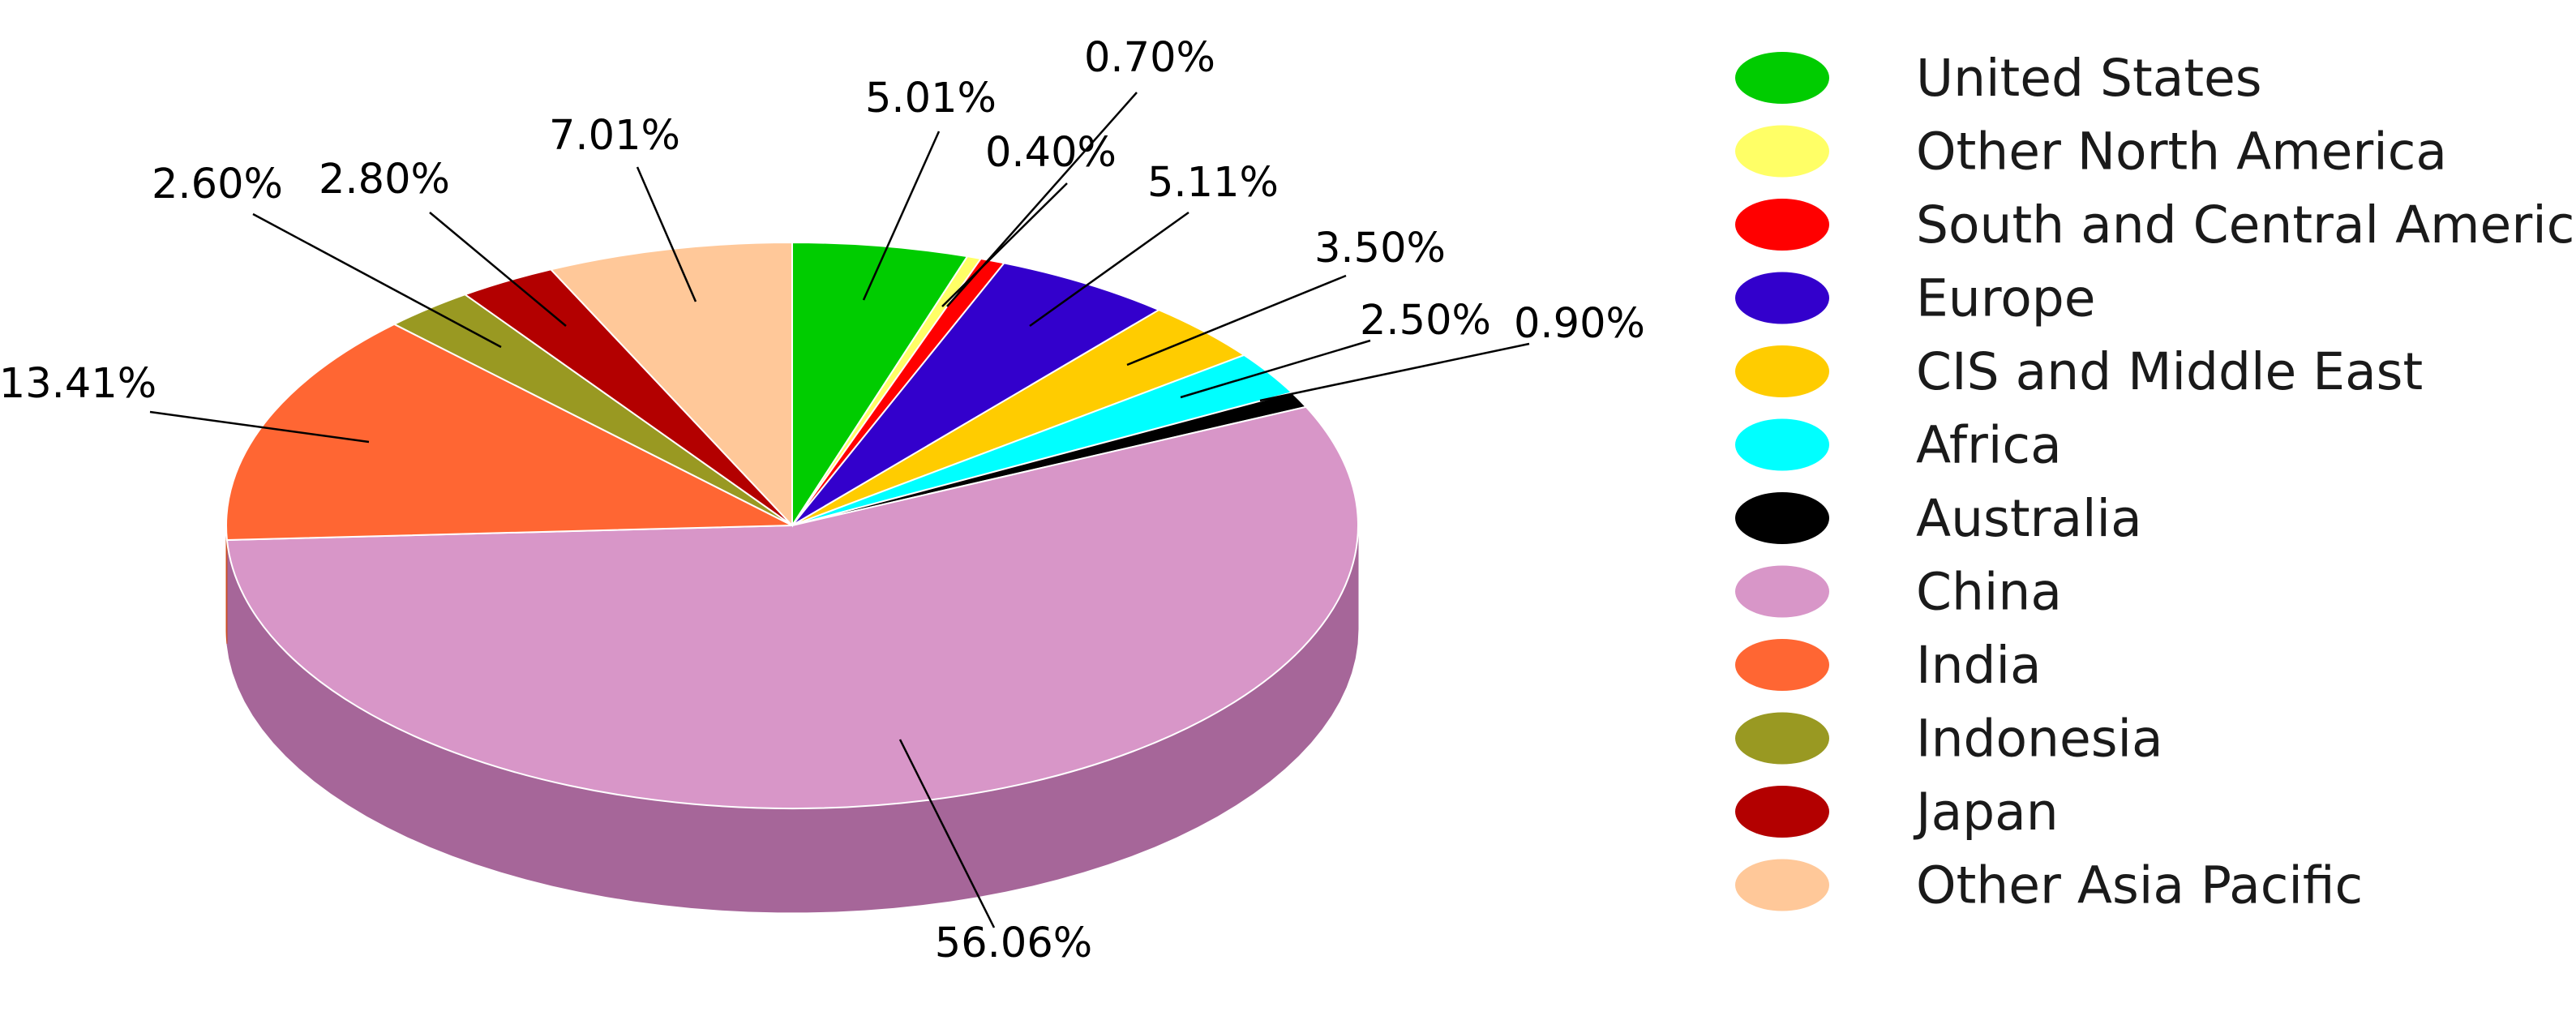  Describe the element at coordinates (1888, 665) in the screenshot. I see `legend-item-india: India` at that location.